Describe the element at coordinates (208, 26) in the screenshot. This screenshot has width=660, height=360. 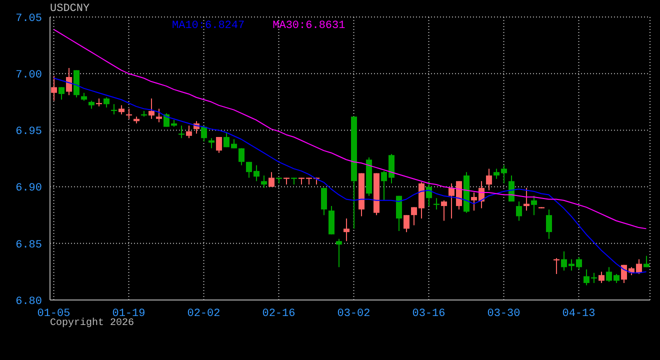
I see `text: MA10:6.8247` at that location.